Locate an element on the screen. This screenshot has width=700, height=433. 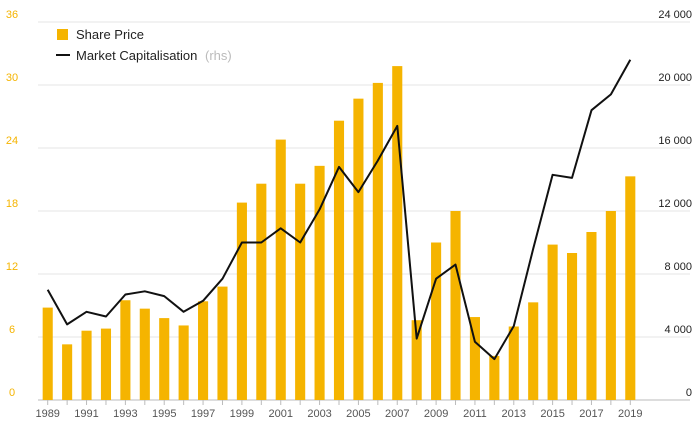
x-tick-label: 2013 is located at coordinates (514, 414).